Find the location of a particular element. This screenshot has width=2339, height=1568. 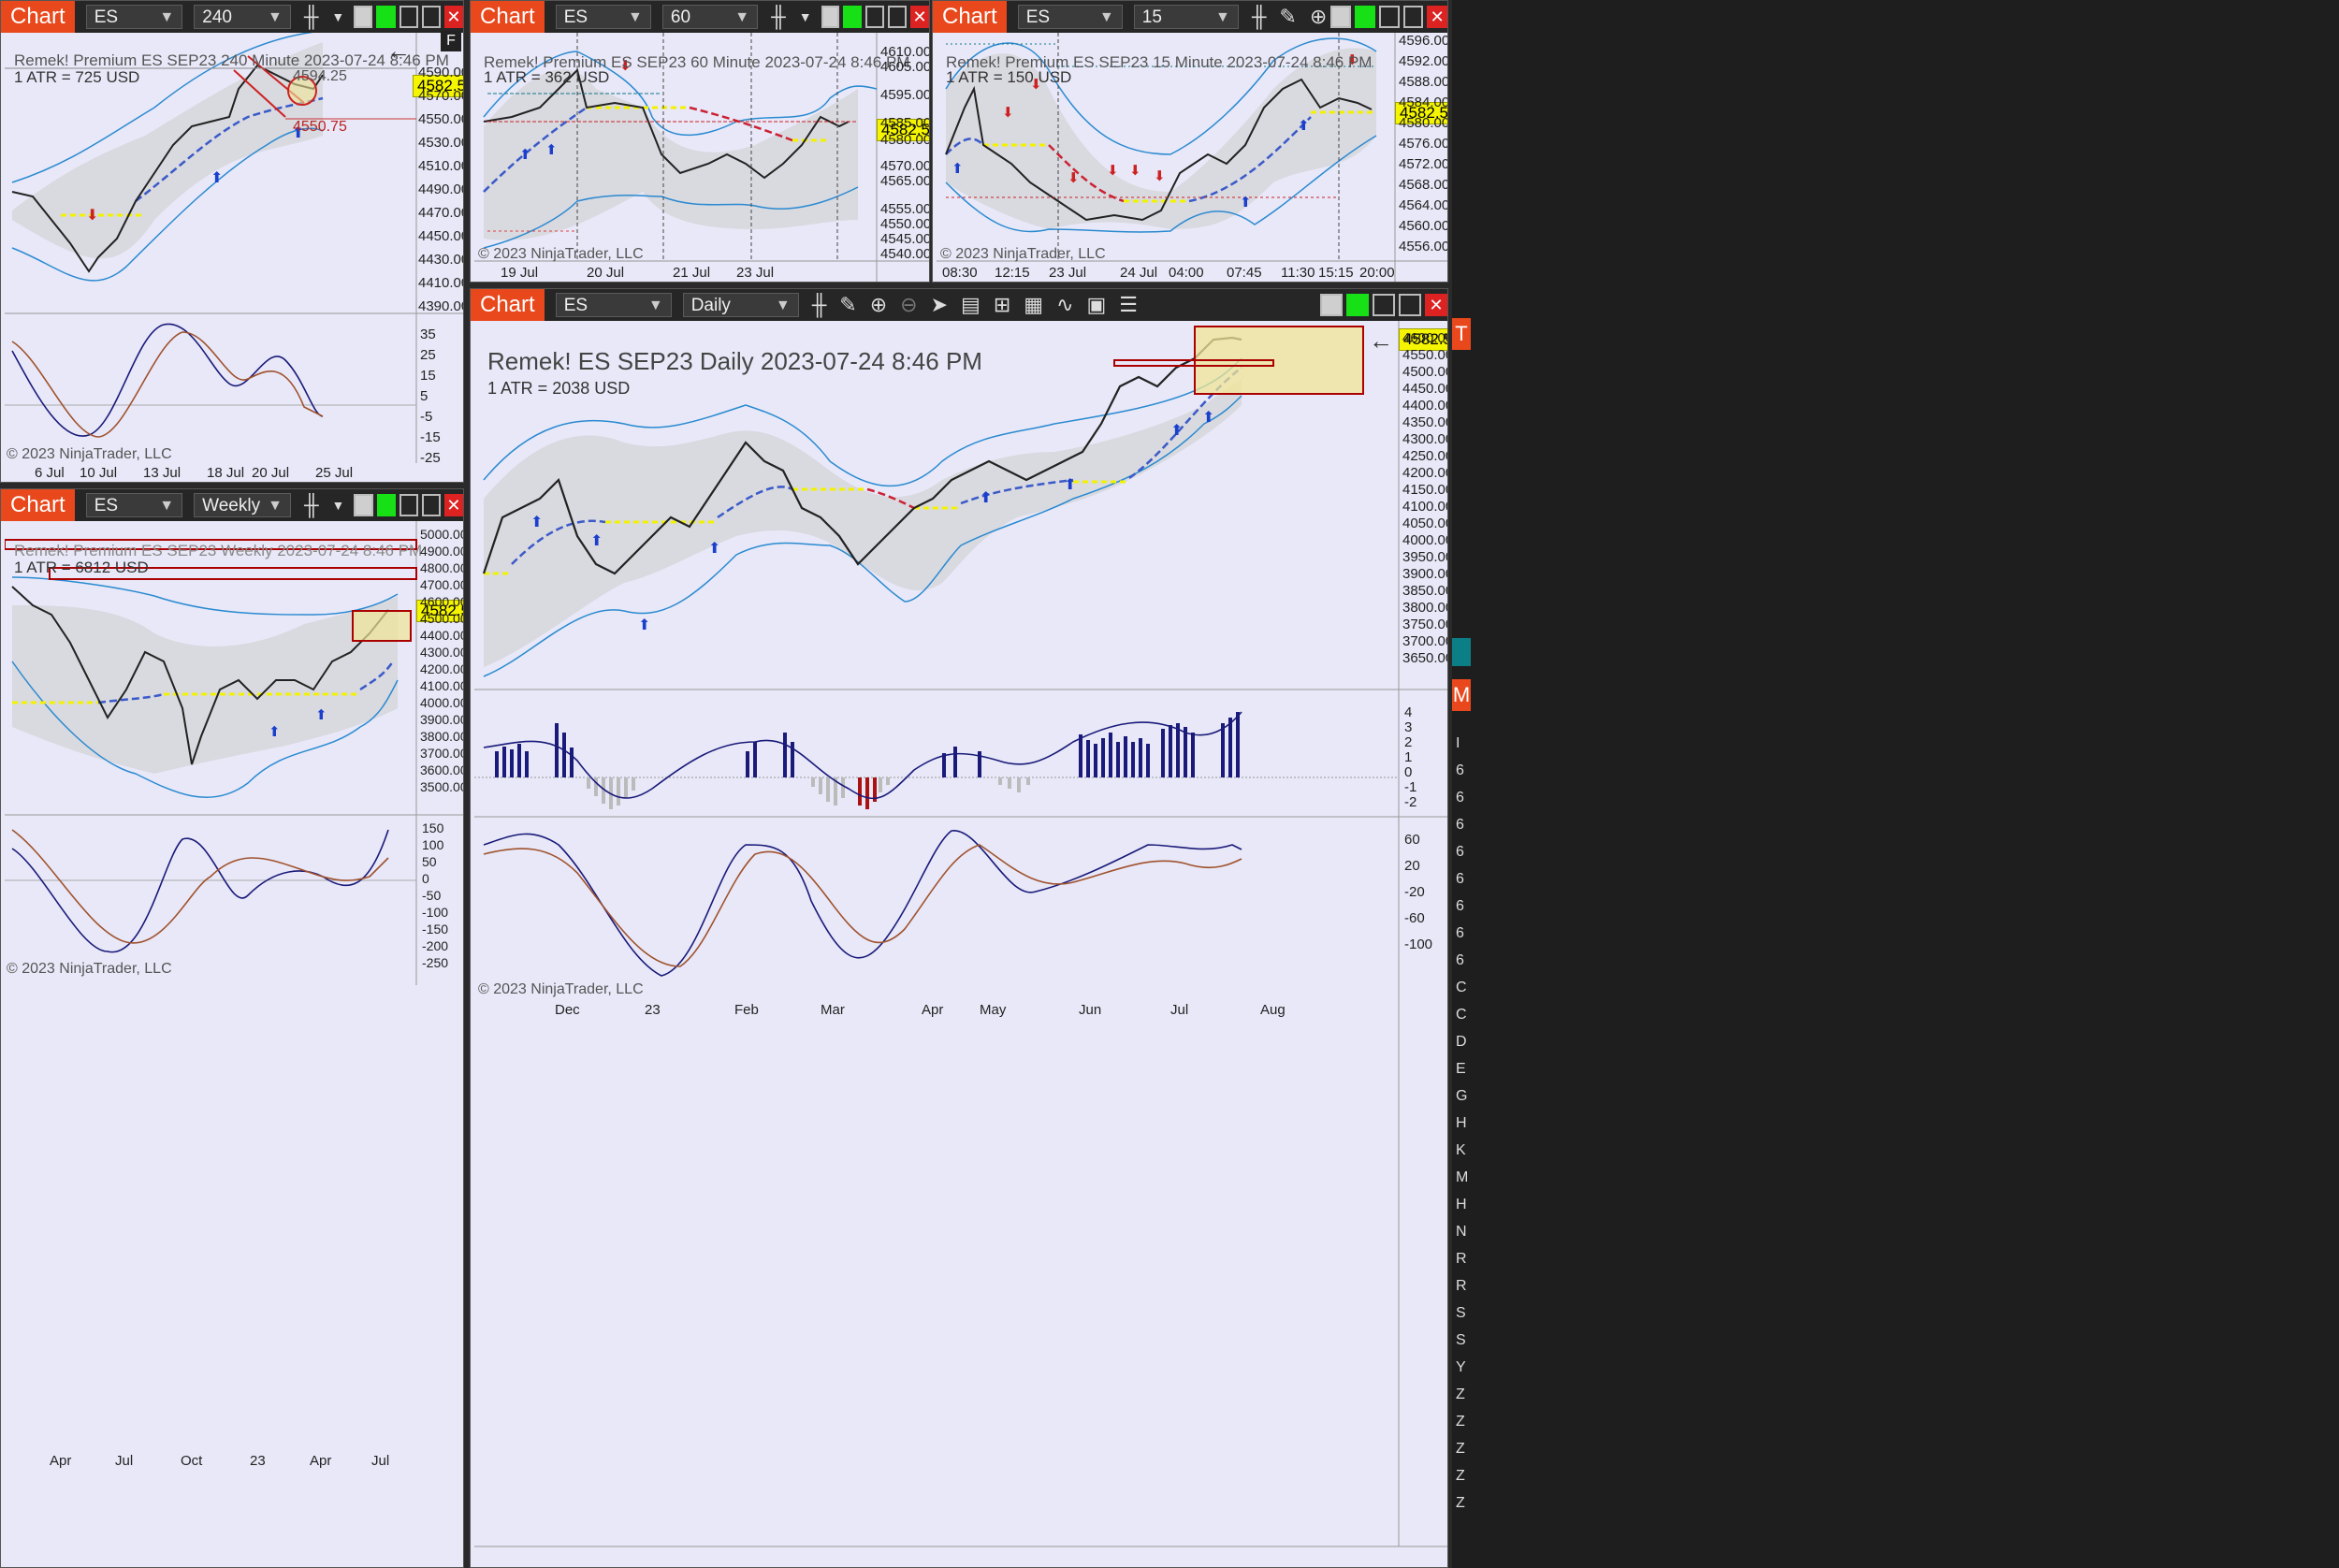

y-tick: 4 is located at coordinates (1408, 712).